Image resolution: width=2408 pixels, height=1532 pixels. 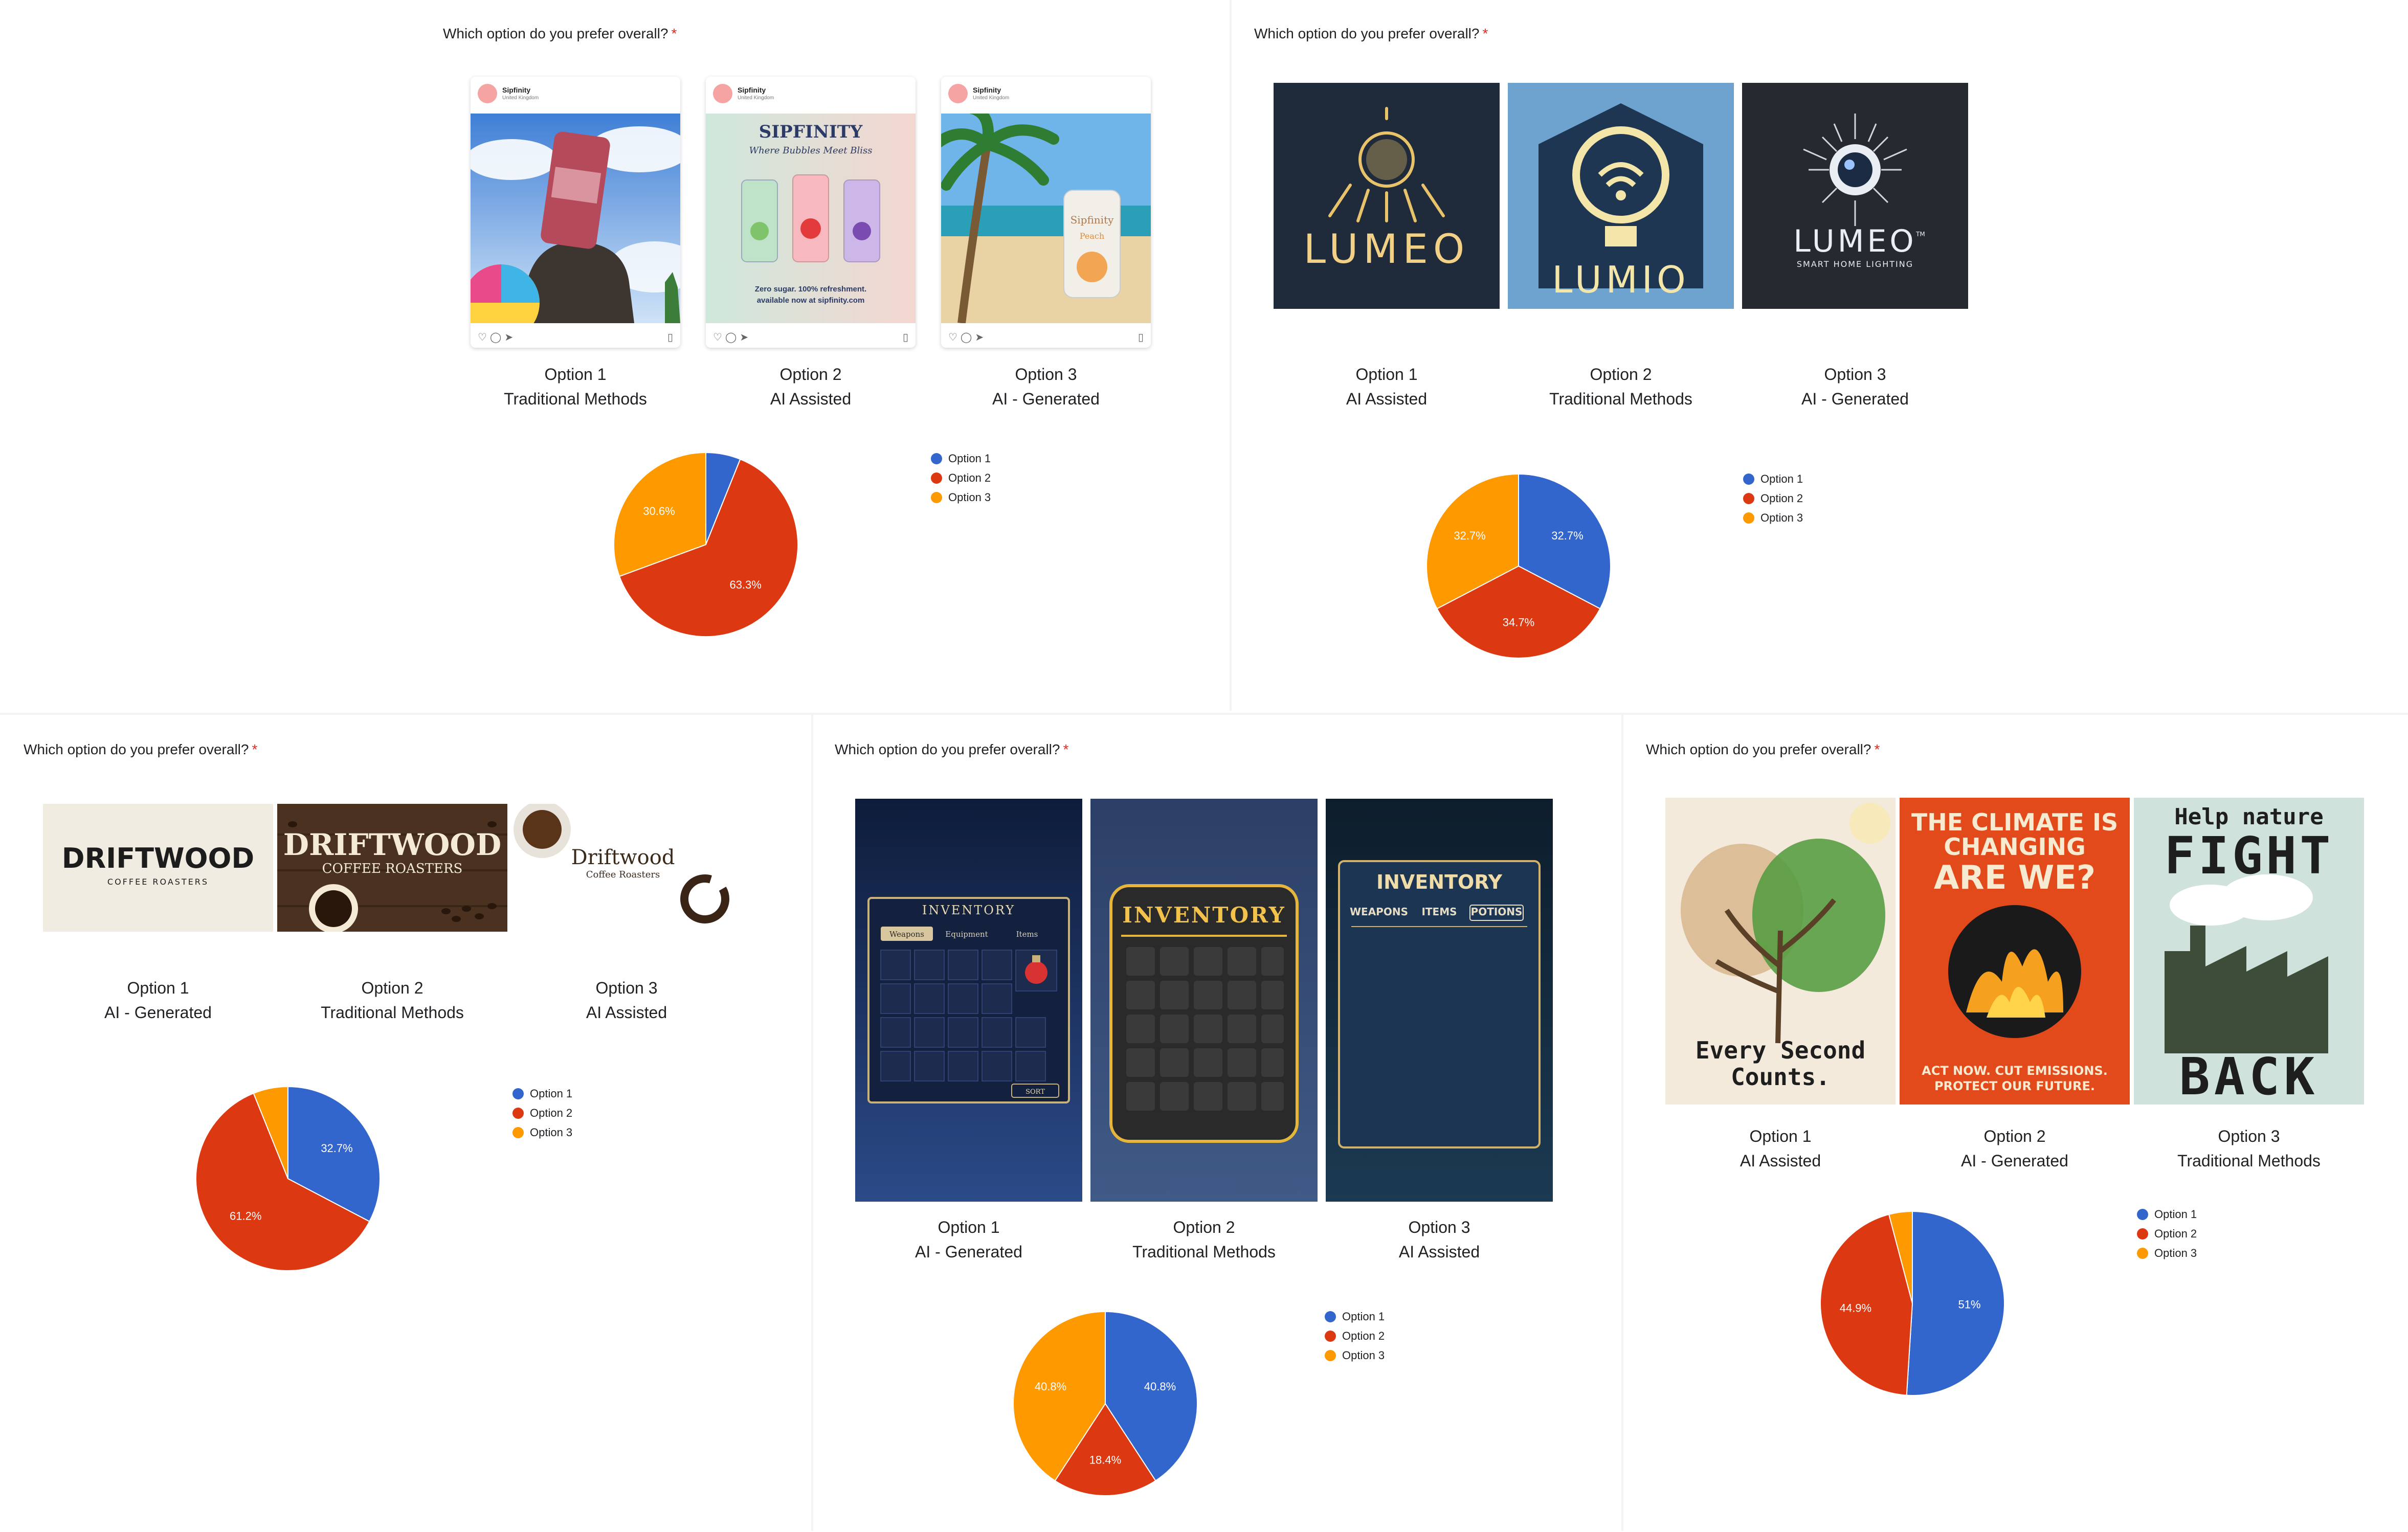 I want to click on poster-line-2: CHANGING, so click(x=2014, y=847).